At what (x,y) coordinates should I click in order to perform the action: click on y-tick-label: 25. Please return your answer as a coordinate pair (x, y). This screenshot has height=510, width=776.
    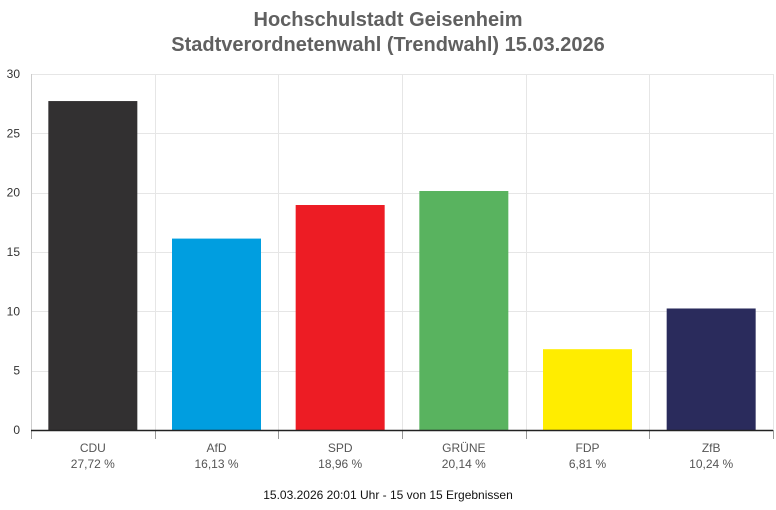
    Looking at the image, I should click on (14, 133).